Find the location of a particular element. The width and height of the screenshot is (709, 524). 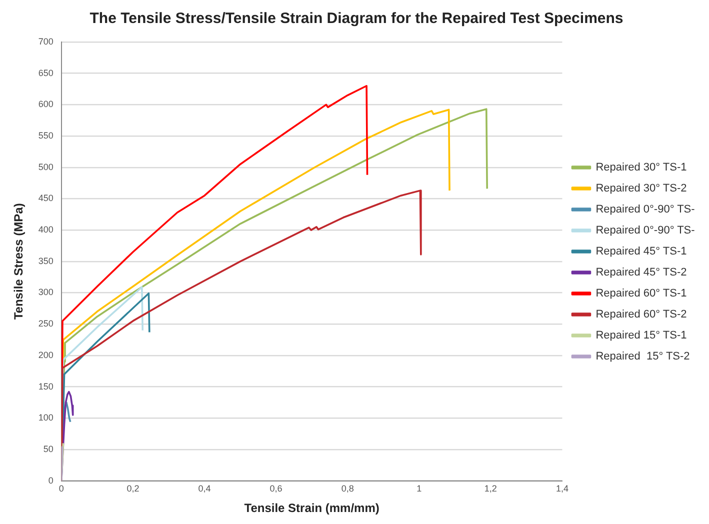

x-axis-title: Tensile Strain (mm/mm) is located at coordinates (312, 508).